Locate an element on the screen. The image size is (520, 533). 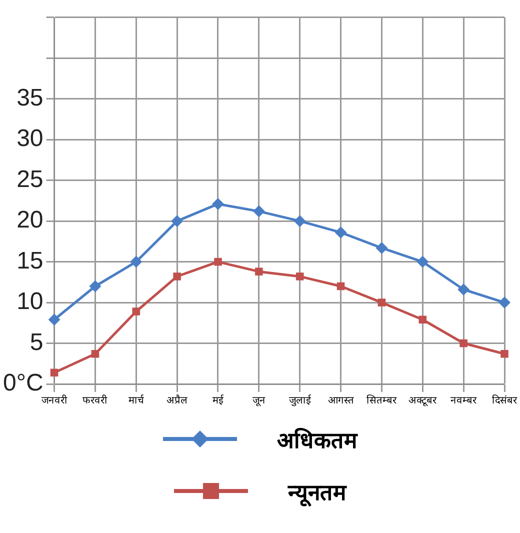
x-tick-label: जुलाई is located at coordinates (300, 400).